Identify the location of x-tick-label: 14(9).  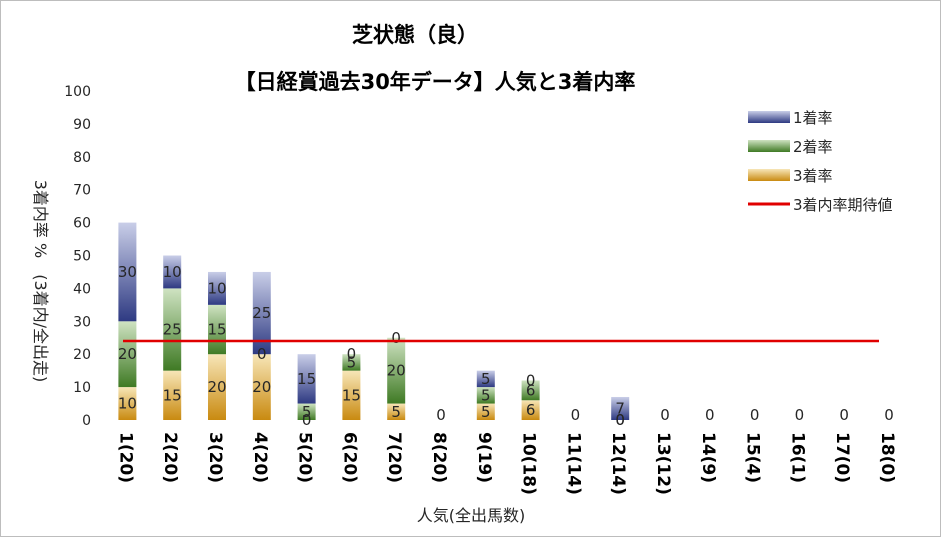
(708, 457).